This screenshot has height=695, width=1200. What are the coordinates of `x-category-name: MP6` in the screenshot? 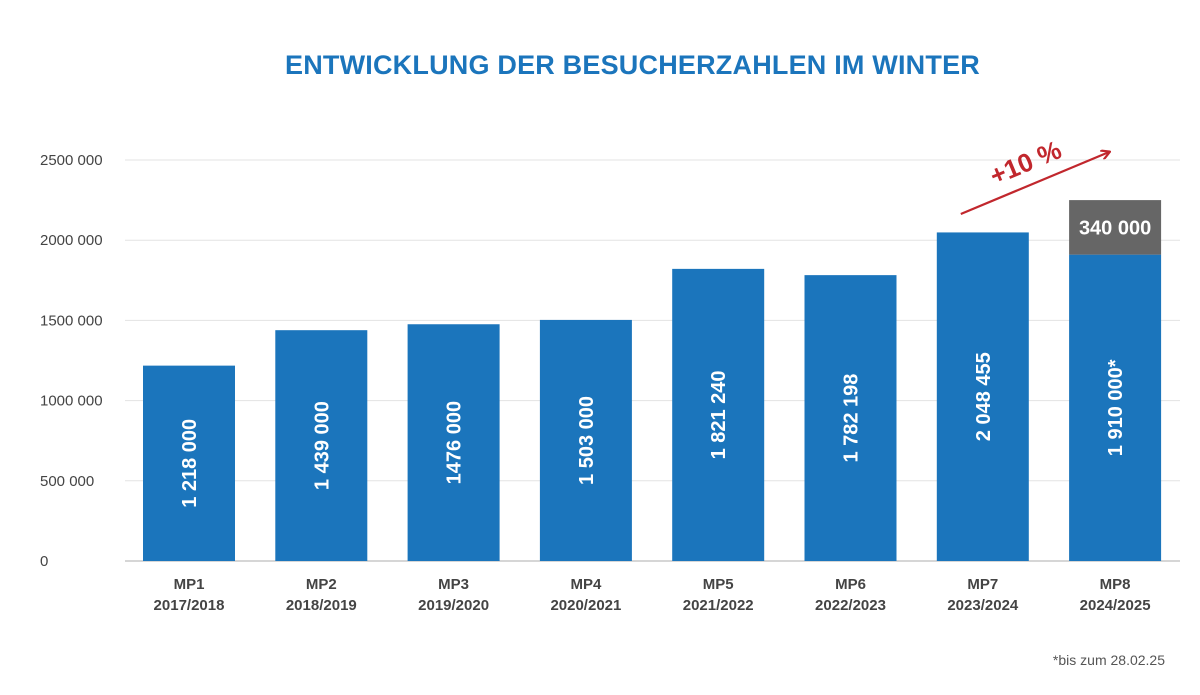 It's located at (850, 584).